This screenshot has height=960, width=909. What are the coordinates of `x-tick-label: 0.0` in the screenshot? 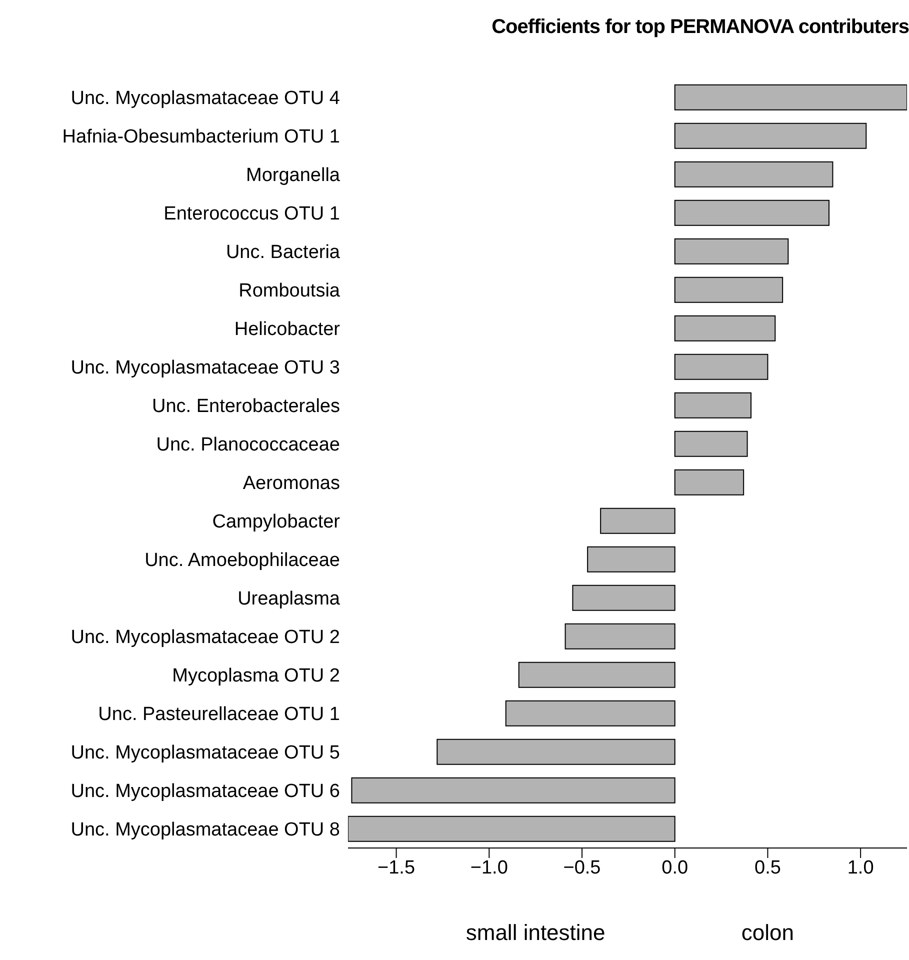 It's located at (675, 867).